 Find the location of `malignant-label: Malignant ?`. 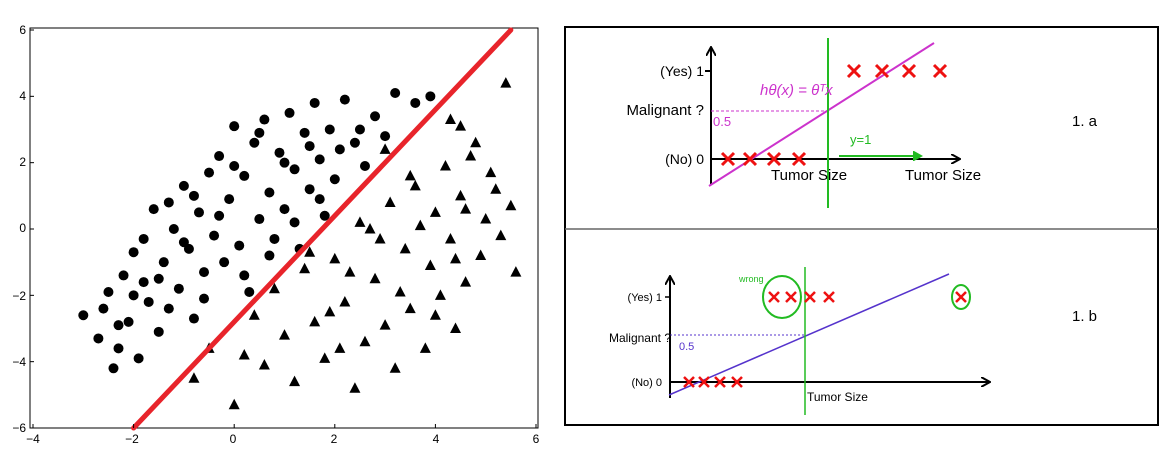

malignant-label: Malignant ? is located at coordinates (665, 110).